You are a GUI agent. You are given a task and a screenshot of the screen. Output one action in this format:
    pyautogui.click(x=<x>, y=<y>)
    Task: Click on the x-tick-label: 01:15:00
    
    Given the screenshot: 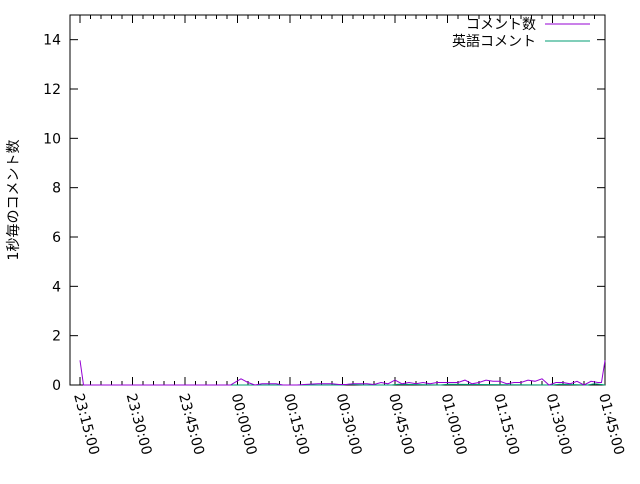 What is the action you would take?
    pyautogui.click(x=506, y=424)
    